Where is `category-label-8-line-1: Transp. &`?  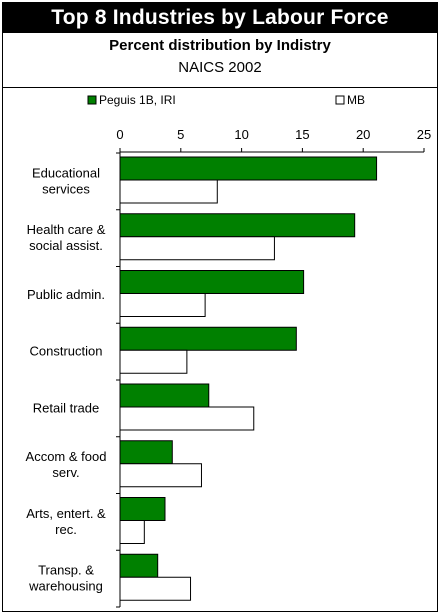
category-label-8-line-1: Transp. & is located at coordinates (66, 570).